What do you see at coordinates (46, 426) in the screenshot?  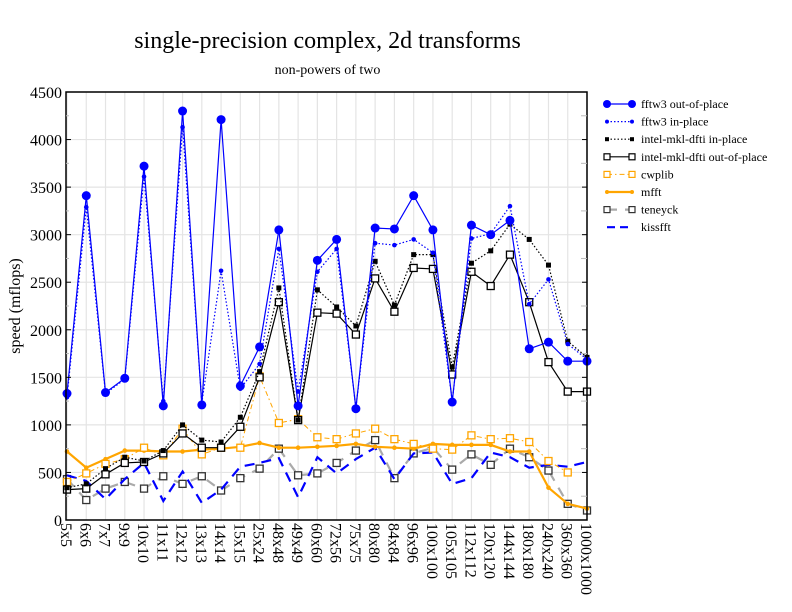 I see `y-tick-label: 1000` at bounding box center [46, 426].